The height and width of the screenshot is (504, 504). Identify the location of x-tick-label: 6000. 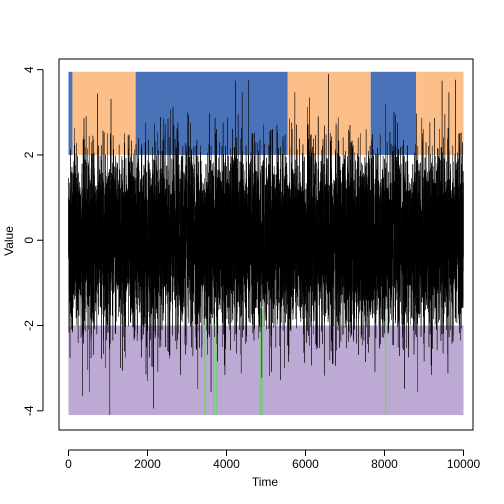
(305, 464).